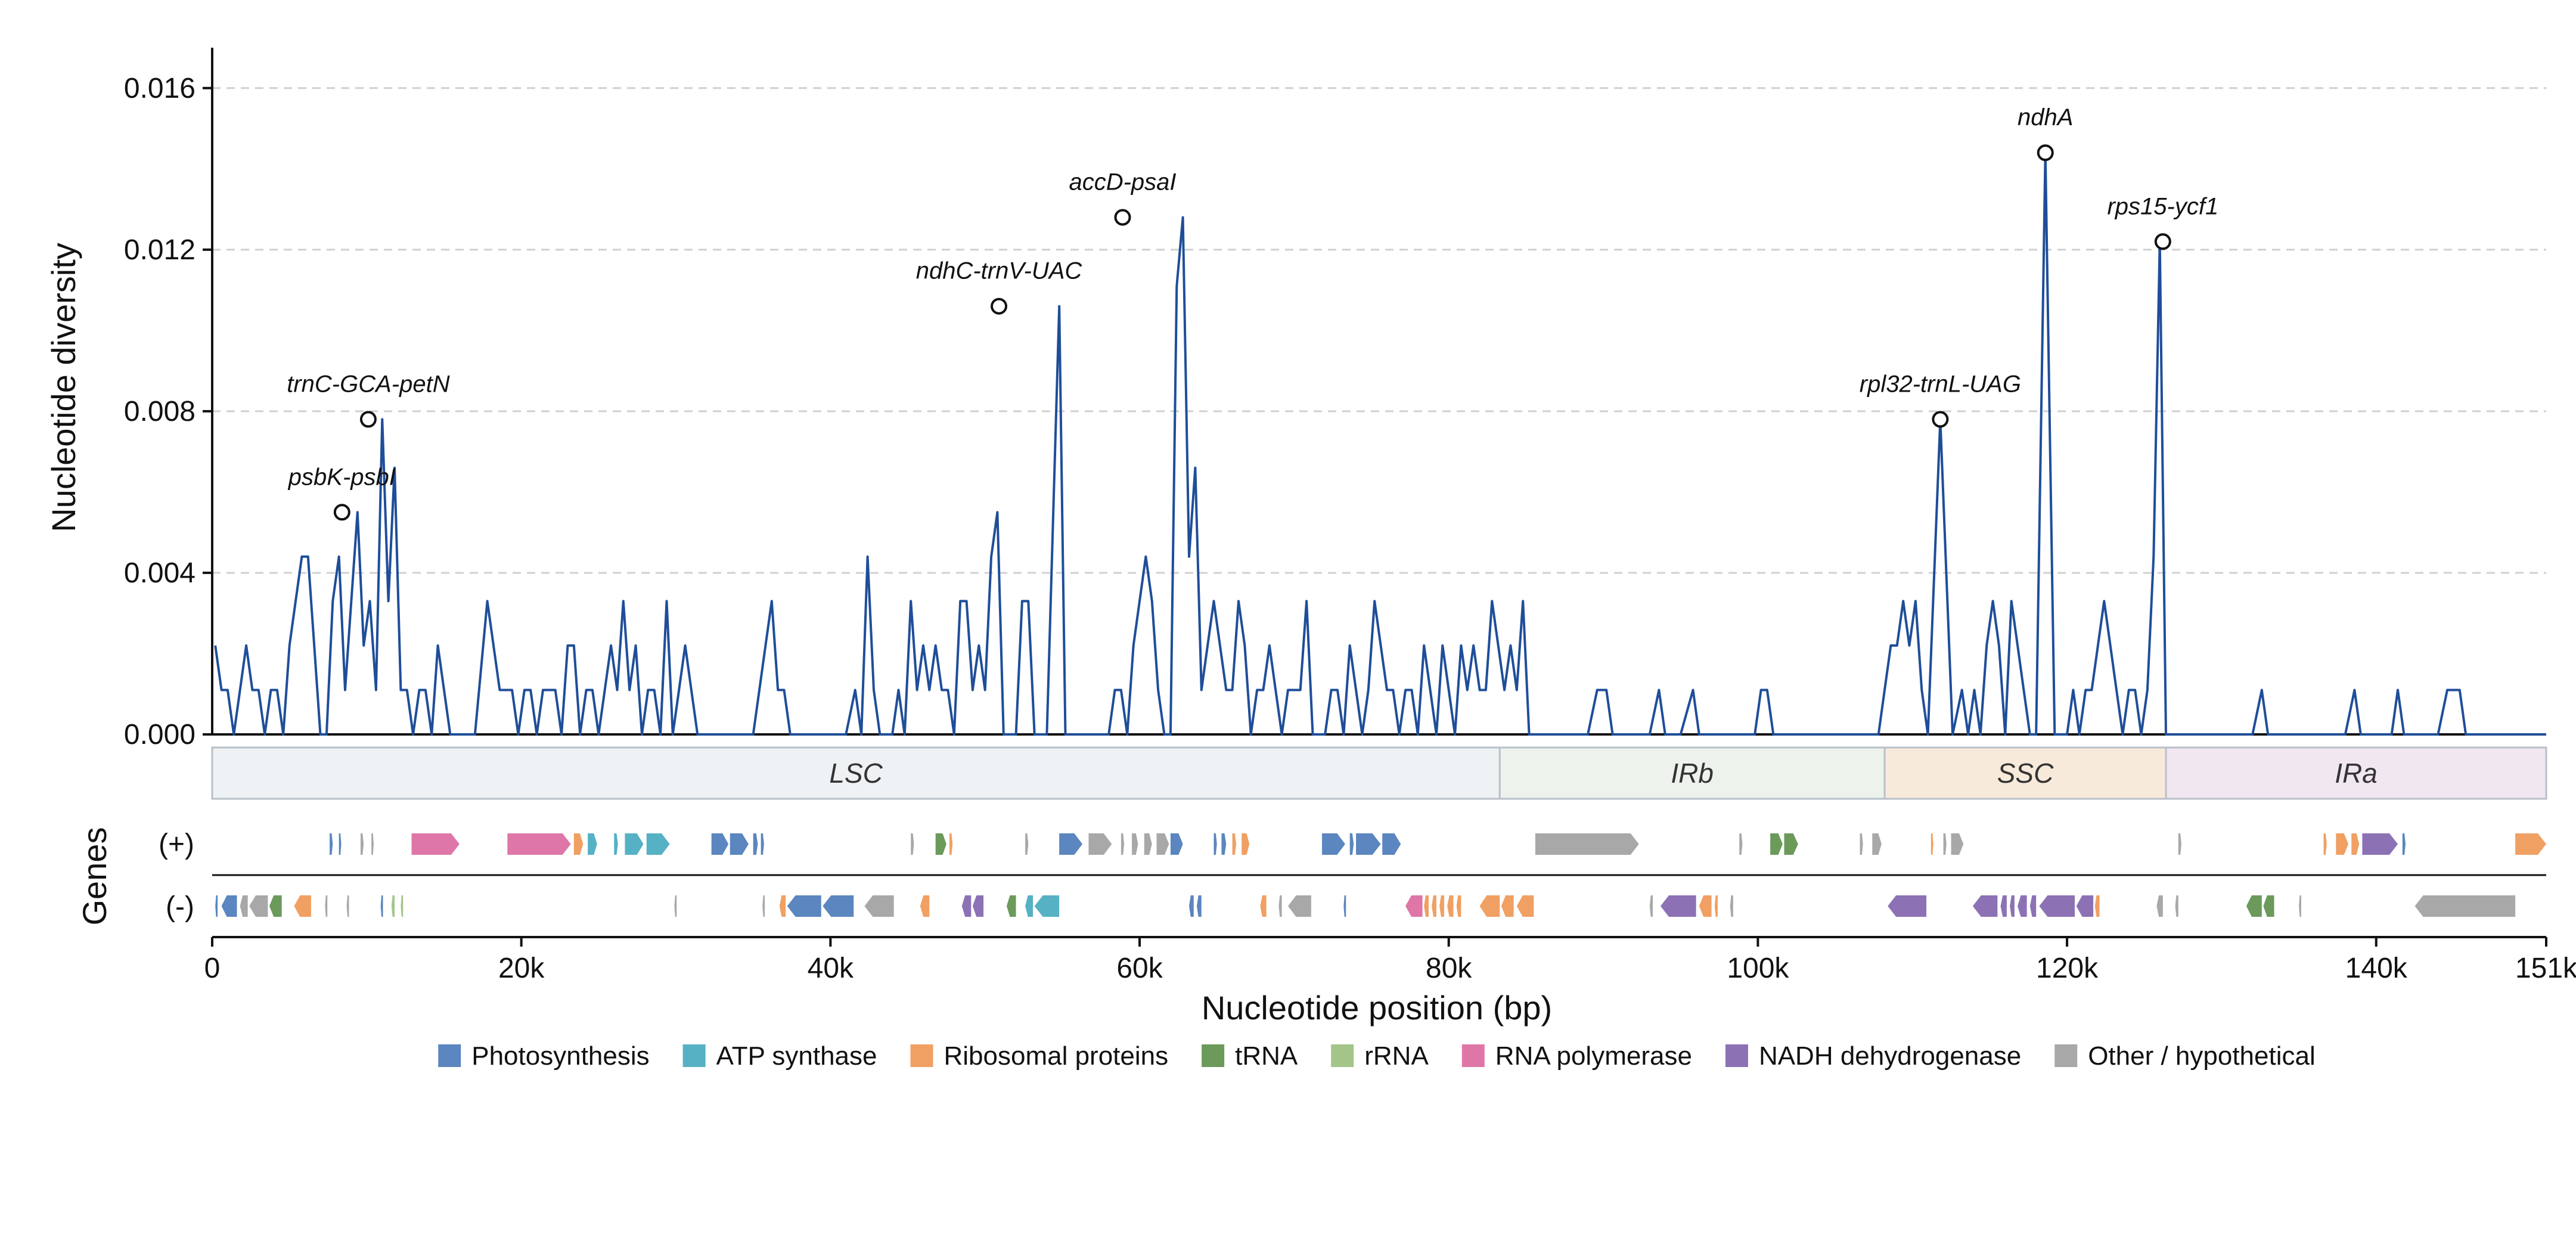 The image size is (2576, 1256). Describe the element at coordinates (1379, 875) in the screenshot. I see `gene-tracks` at that location.